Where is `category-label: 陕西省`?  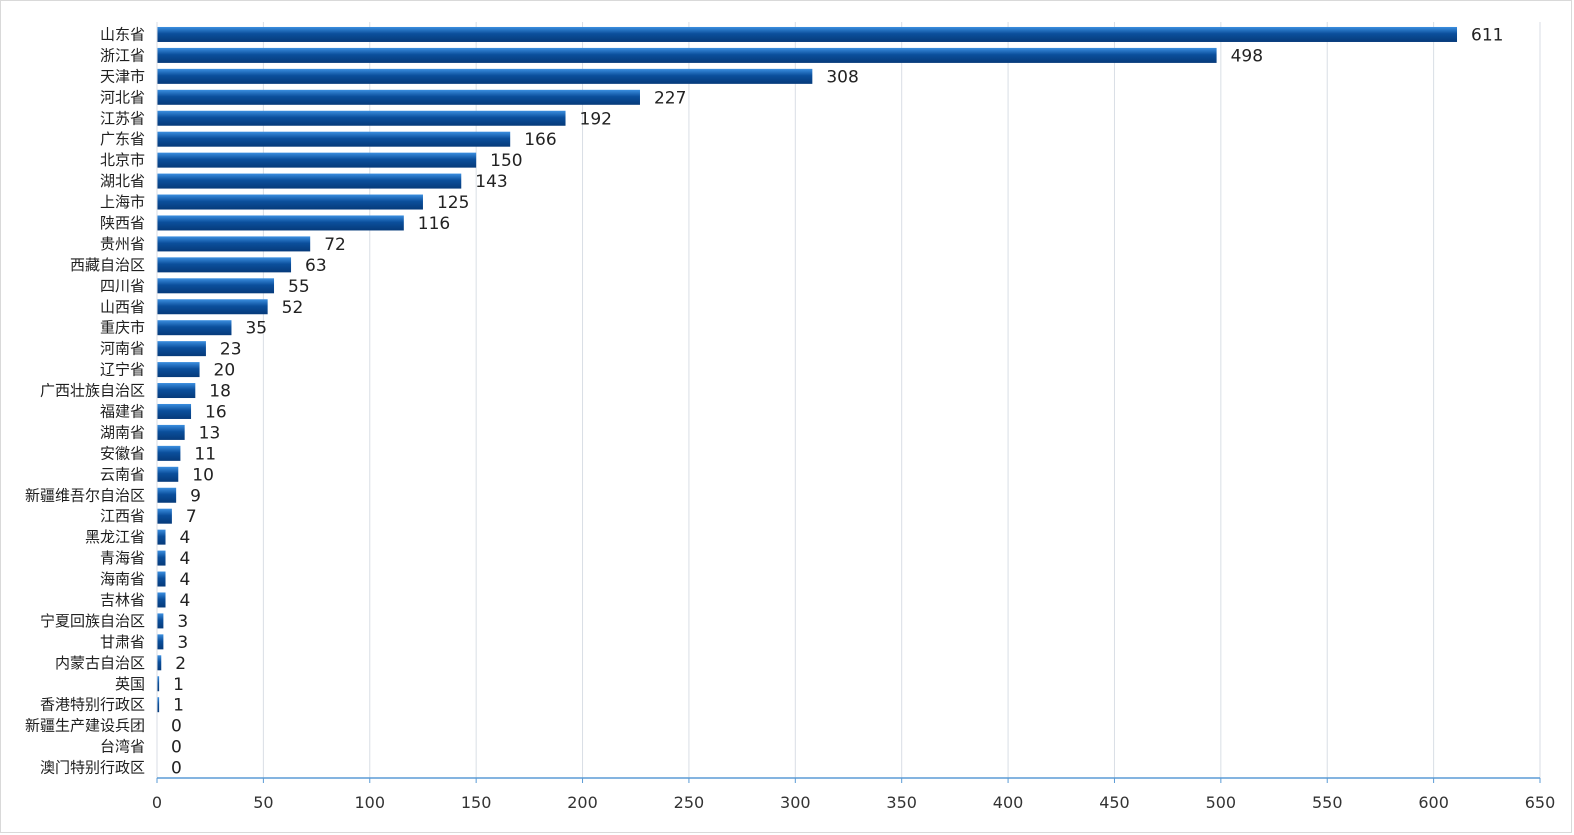 category-label: 陕西省 is located at coordinates (122, 223).